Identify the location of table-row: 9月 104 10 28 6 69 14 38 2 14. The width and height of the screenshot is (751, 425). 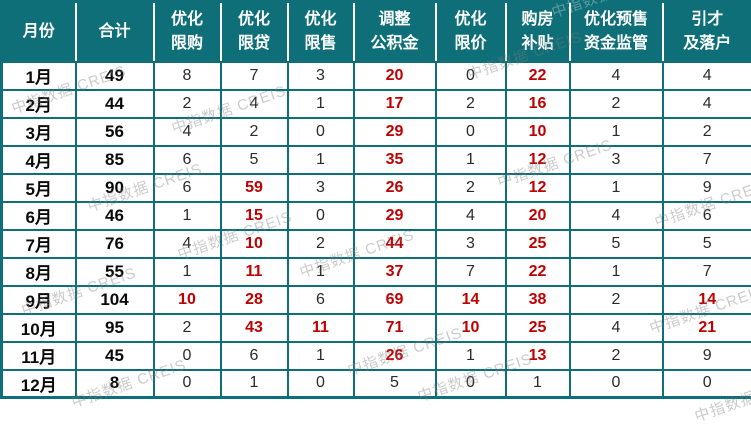
(375, 299).